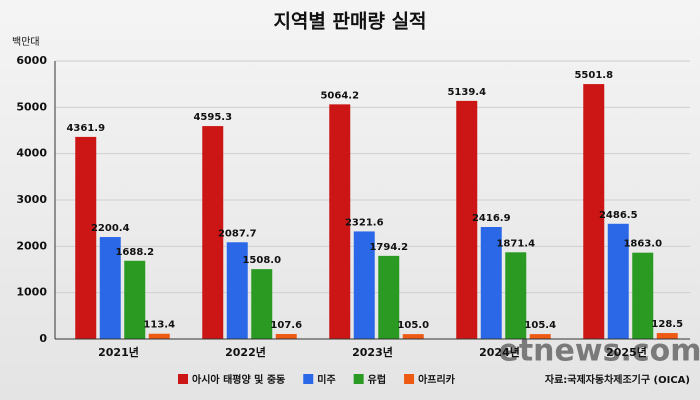 Image resolution: width=700 pixels, height=400 pixels. Describe the element at coordinates (159, 325) in the screenshot. I see `value-label: 113.4` at that location.